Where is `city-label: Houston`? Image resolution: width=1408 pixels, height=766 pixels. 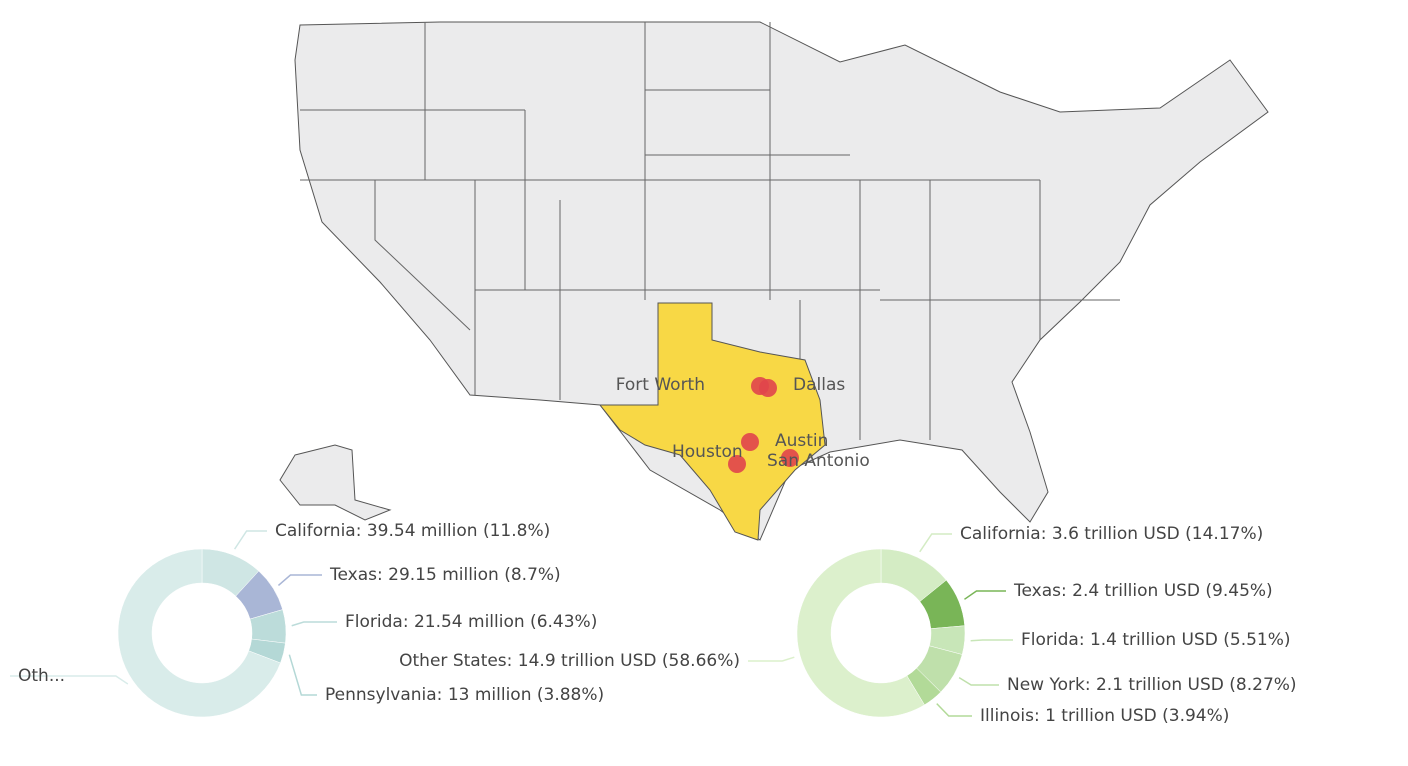
city-label: Houston is located at coordinates (707, 452).